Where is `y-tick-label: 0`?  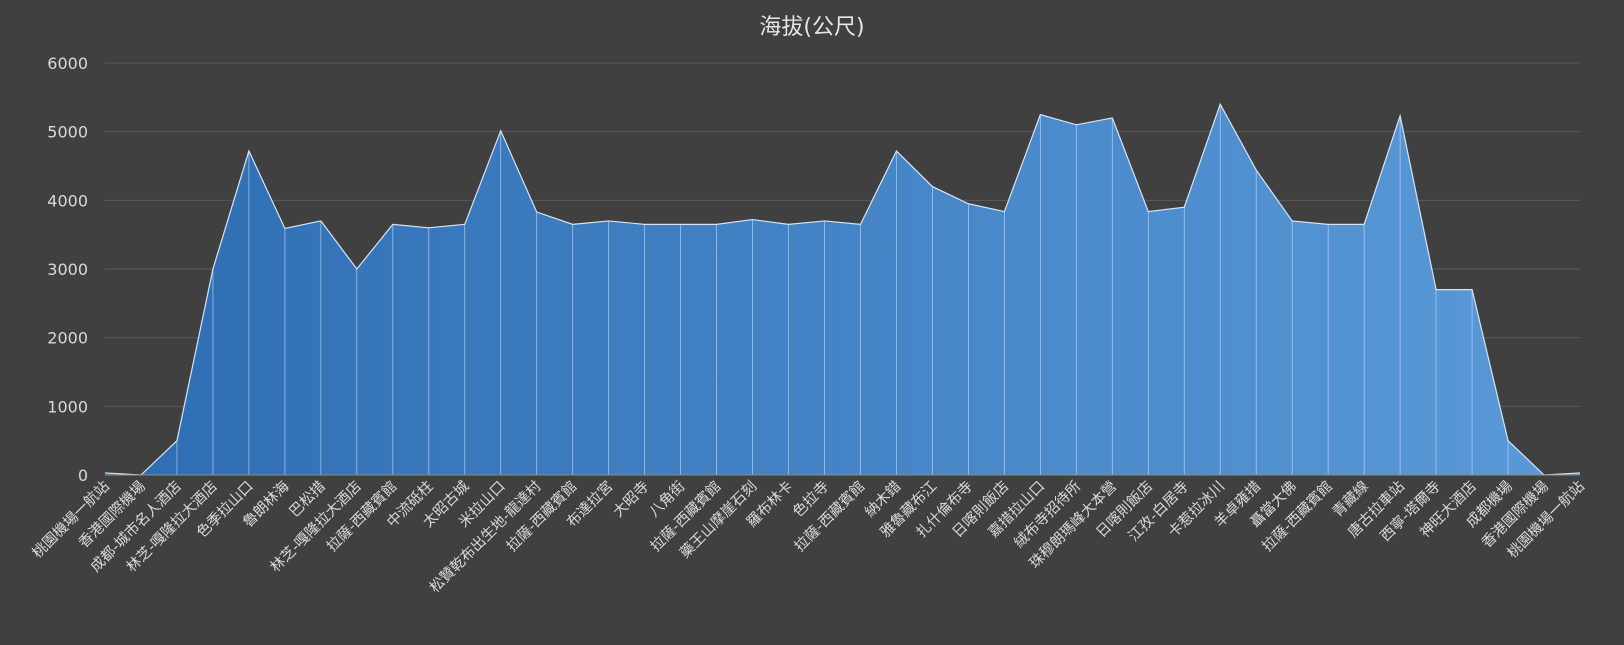
y-tick-label: 0 is located at coordinates (83, 475).